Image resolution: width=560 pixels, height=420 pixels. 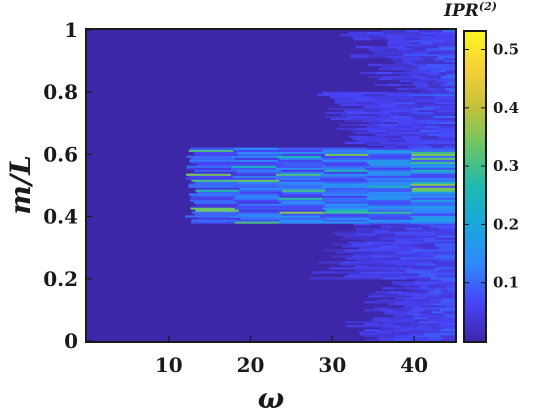 I want to click on x-tick-label: 40, so click(x=414, y=365).